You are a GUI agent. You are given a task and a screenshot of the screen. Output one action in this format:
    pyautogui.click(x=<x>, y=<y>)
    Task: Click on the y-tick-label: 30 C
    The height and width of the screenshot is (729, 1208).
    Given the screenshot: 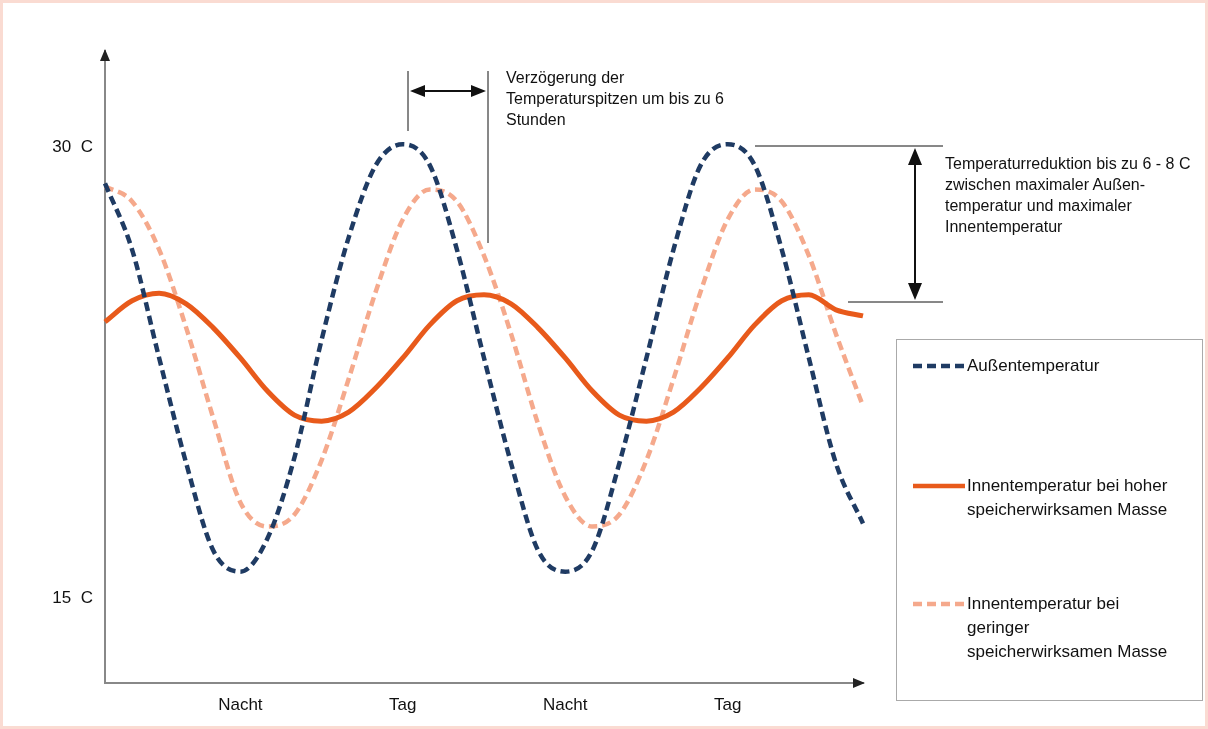 What is the action you would take?
    pyautogui.click(x=72, y=146)
    